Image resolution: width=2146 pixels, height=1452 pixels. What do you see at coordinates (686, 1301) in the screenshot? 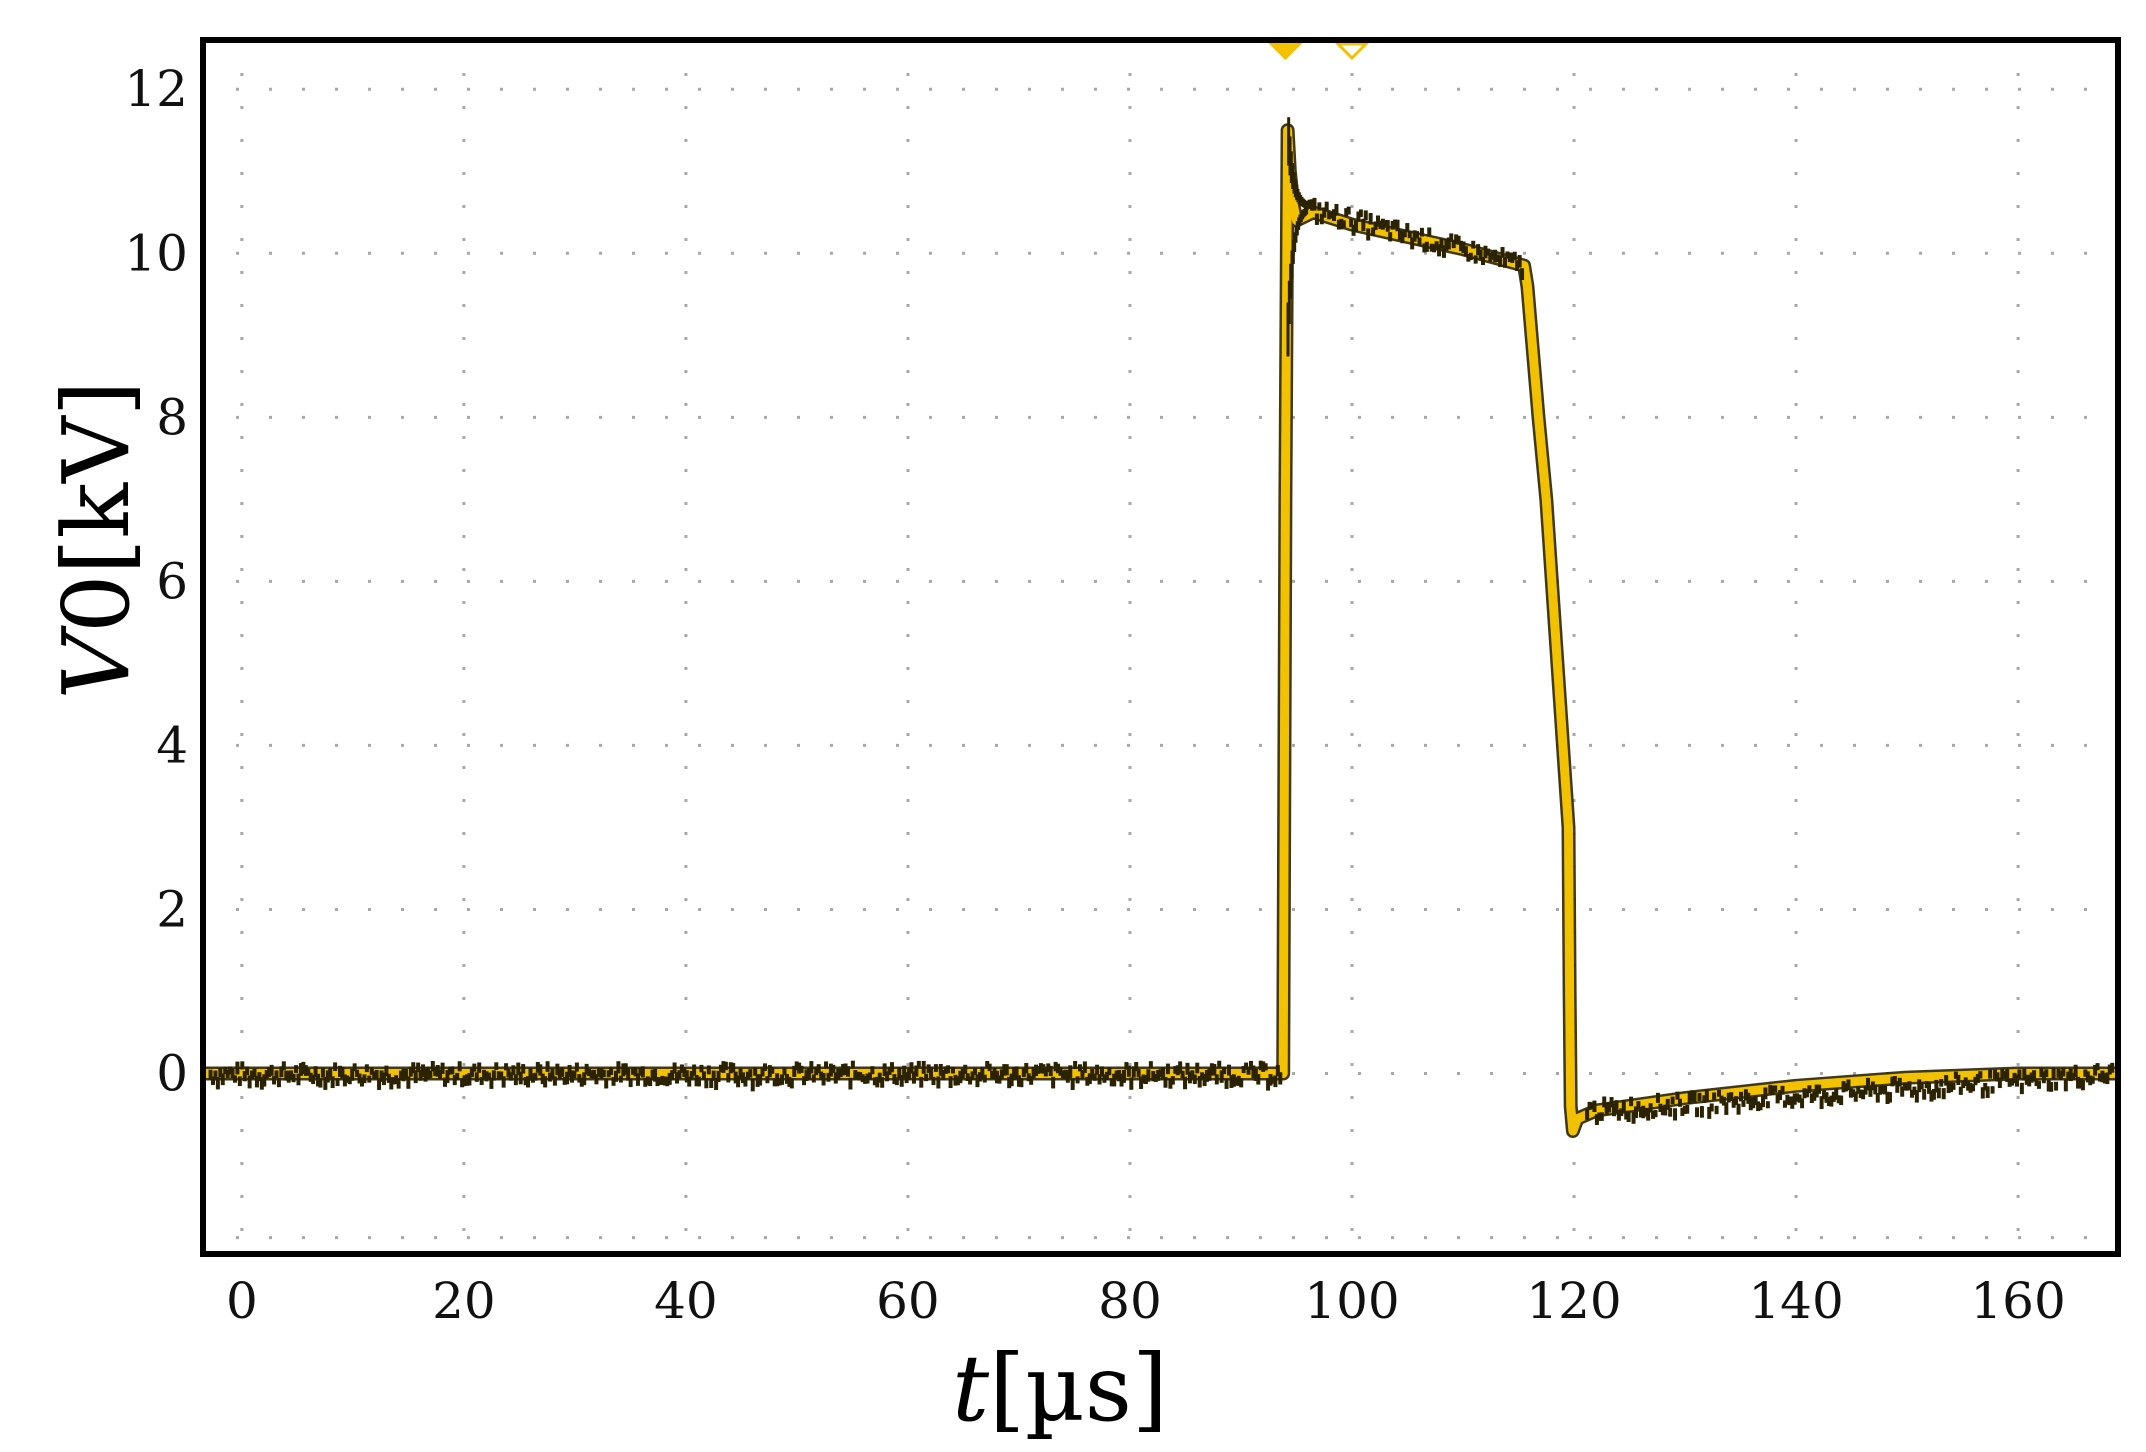
I see `x-tick-label: 40` at bounding box center [686, 1301].